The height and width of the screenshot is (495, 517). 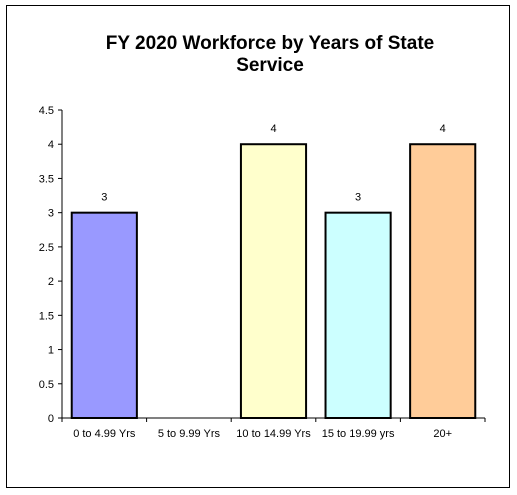 I want to click on y-tick-label: 2.5, so click(x=46, y=248).